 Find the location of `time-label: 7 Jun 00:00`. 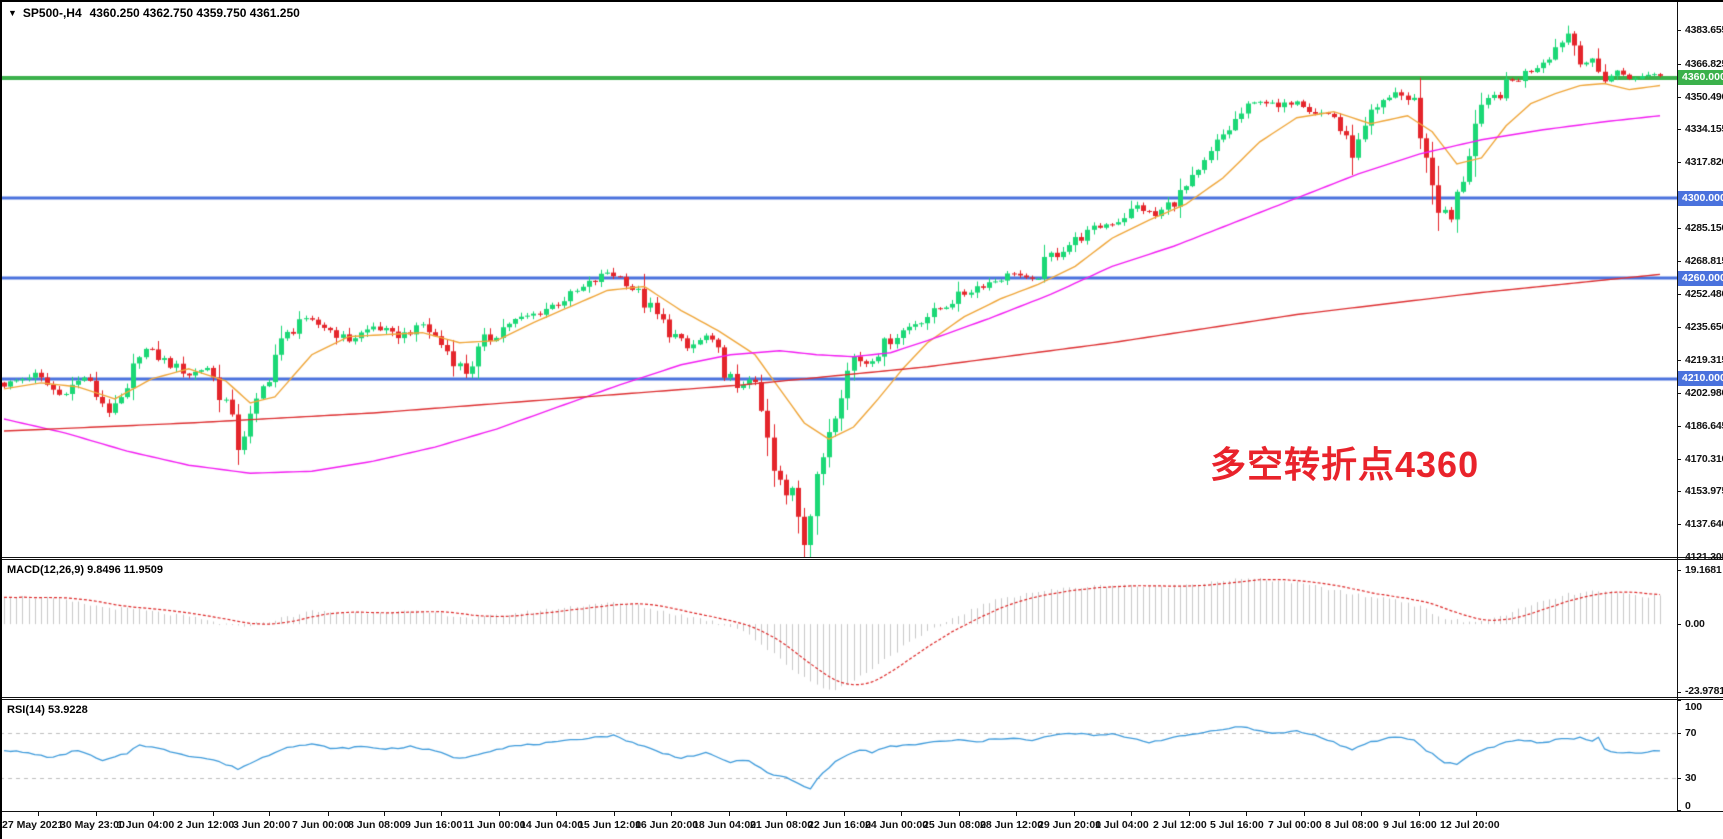

time-label: 7 Jun 00:00 is located at coordinates (321, 825).